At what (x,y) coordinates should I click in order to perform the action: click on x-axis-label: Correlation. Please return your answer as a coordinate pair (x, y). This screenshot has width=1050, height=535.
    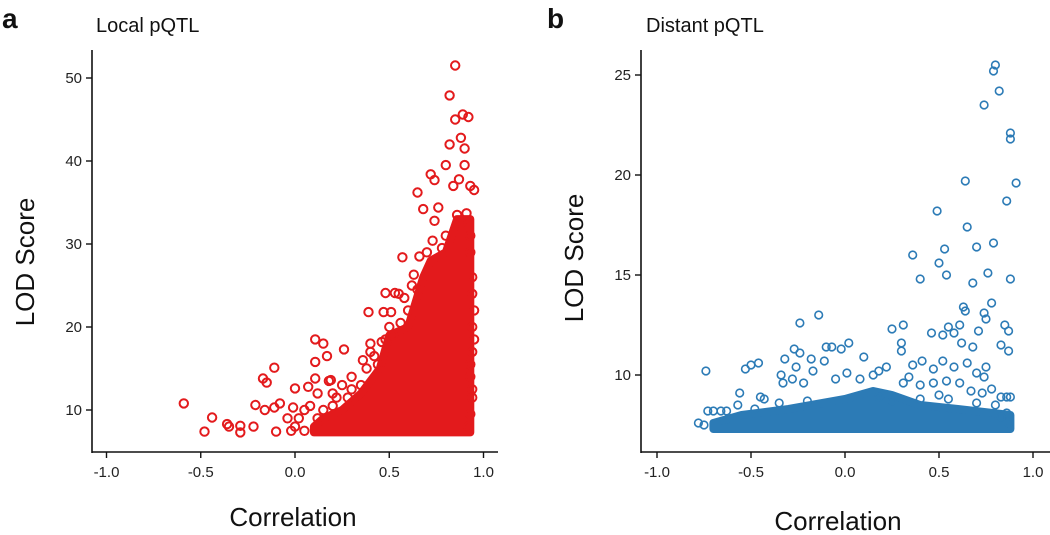
    Looking at the image, I should click on (292, 517).